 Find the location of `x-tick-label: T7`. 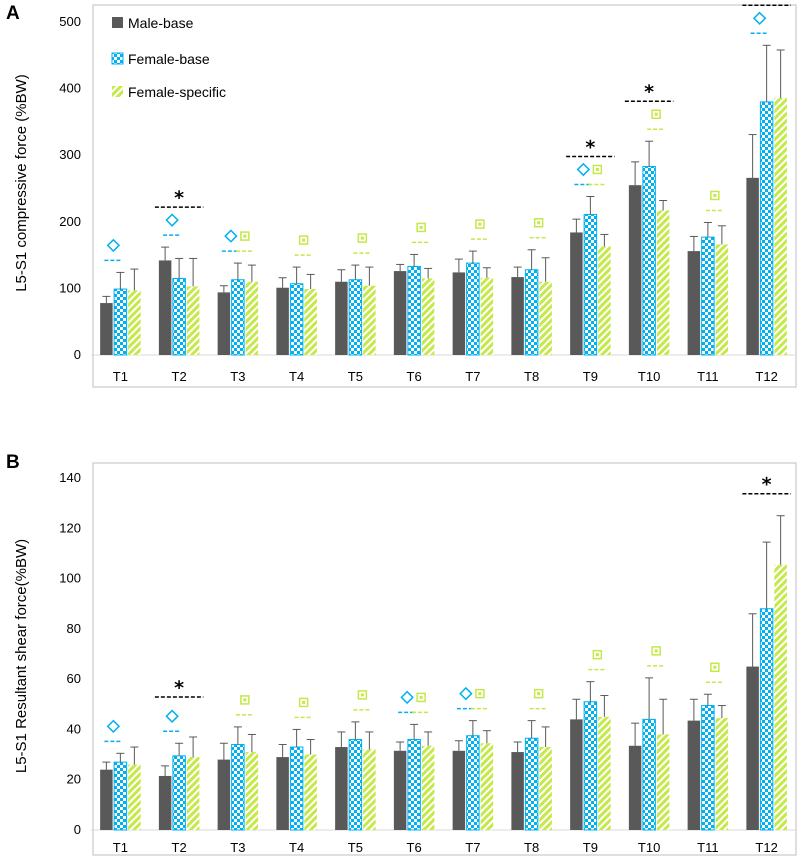

x-tick-label: T7 is located at coordinates (472, 847).